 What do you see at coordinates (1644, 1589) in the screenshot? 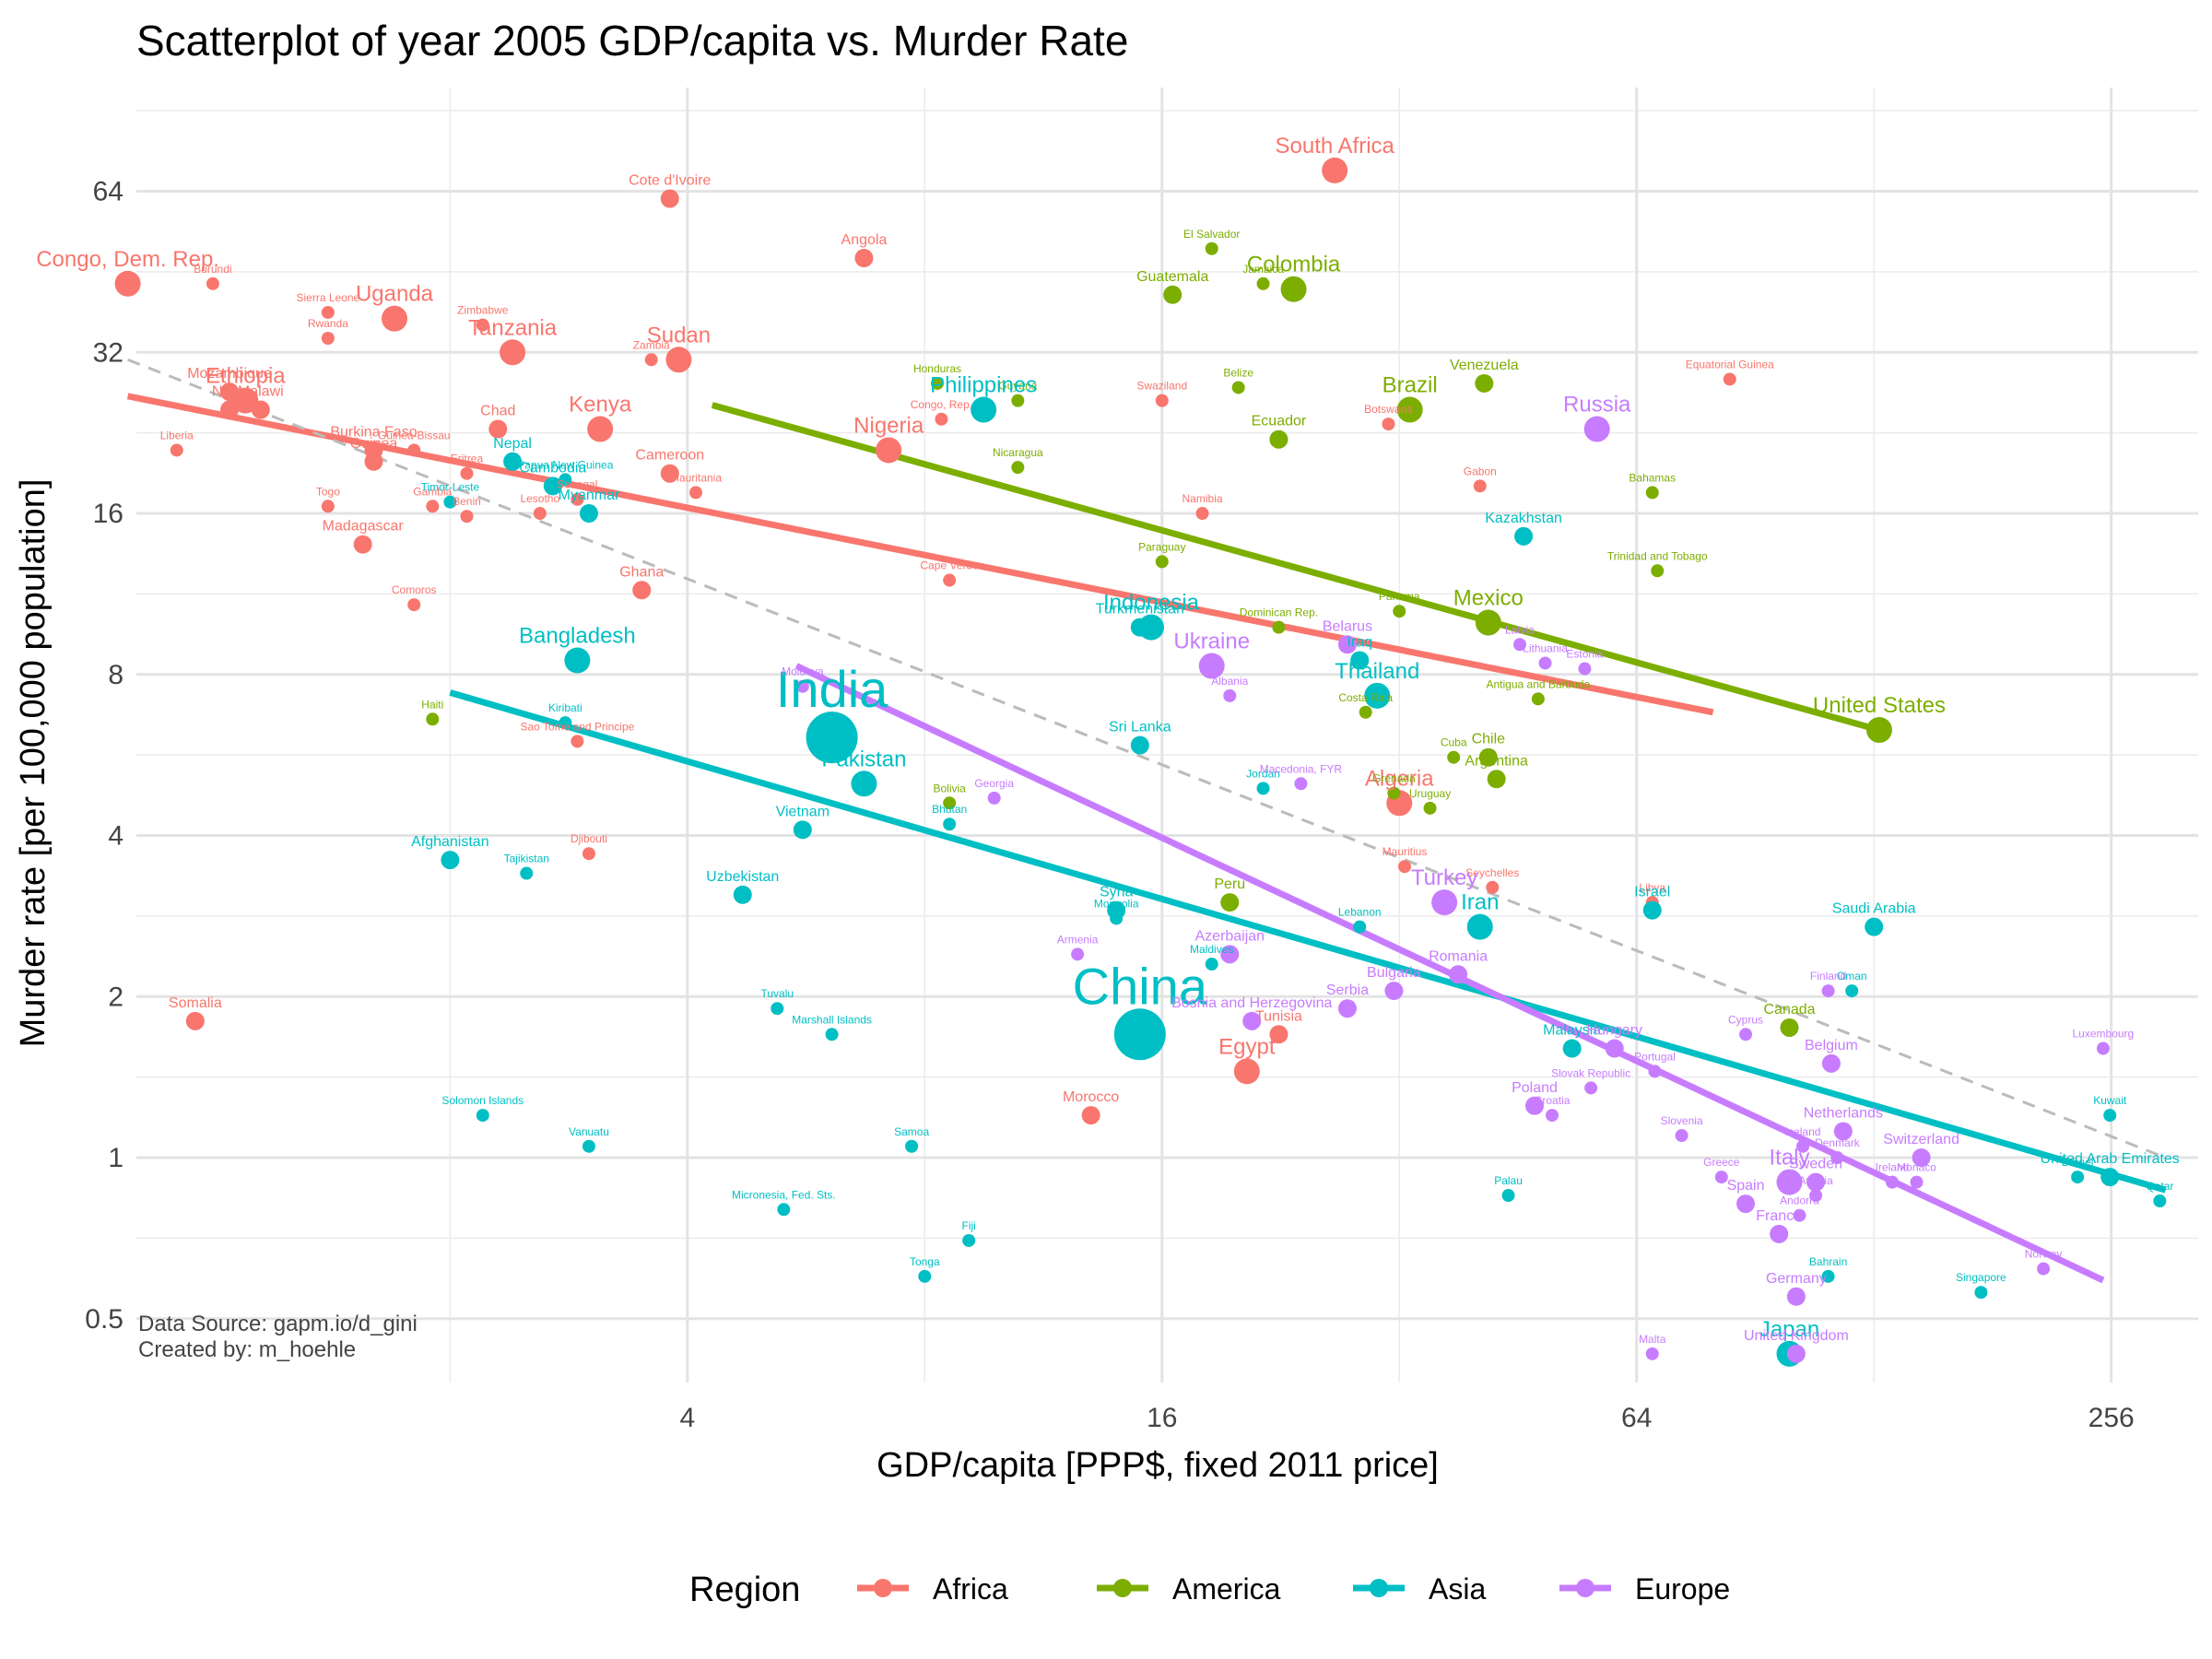
I see `legend-item-europe: Europe` at bounding box center [1644, 1589].